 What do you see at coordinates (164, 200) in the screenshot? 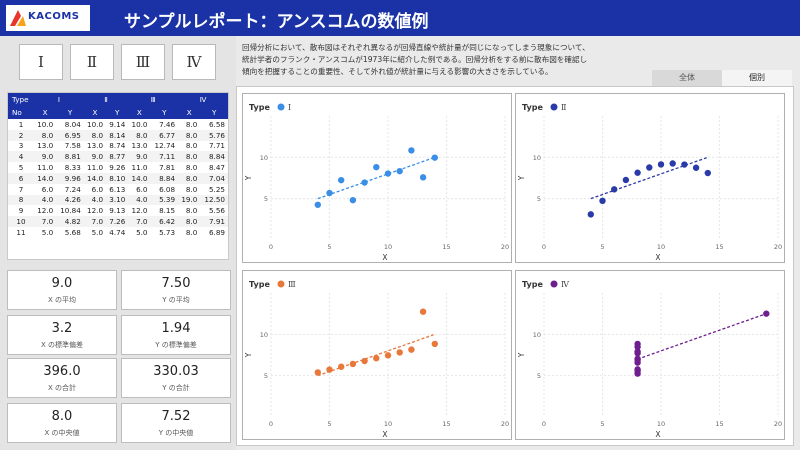
I see `table-cell: 5.39` at bounding box center [164, 200].